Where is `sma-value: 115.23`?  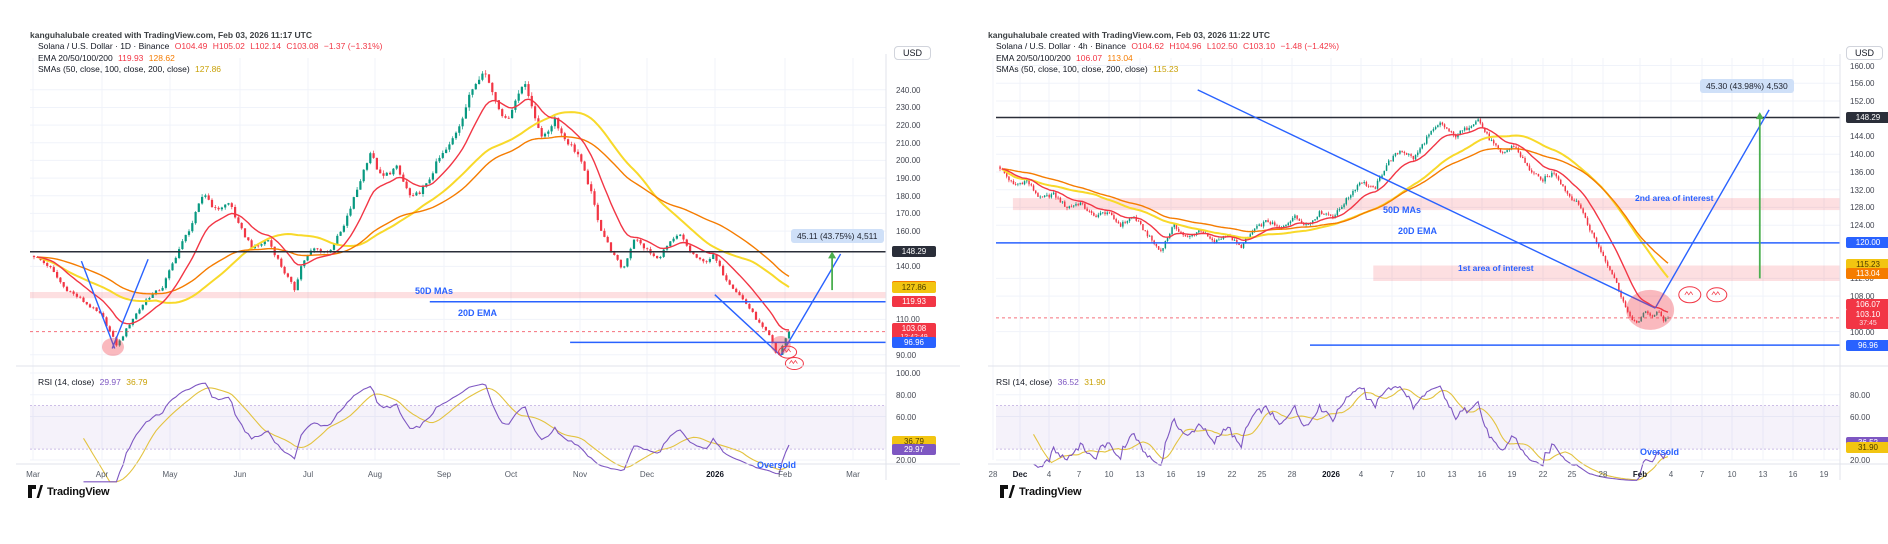 sma-value: 115.23 is located at coordinates (1166, 69).